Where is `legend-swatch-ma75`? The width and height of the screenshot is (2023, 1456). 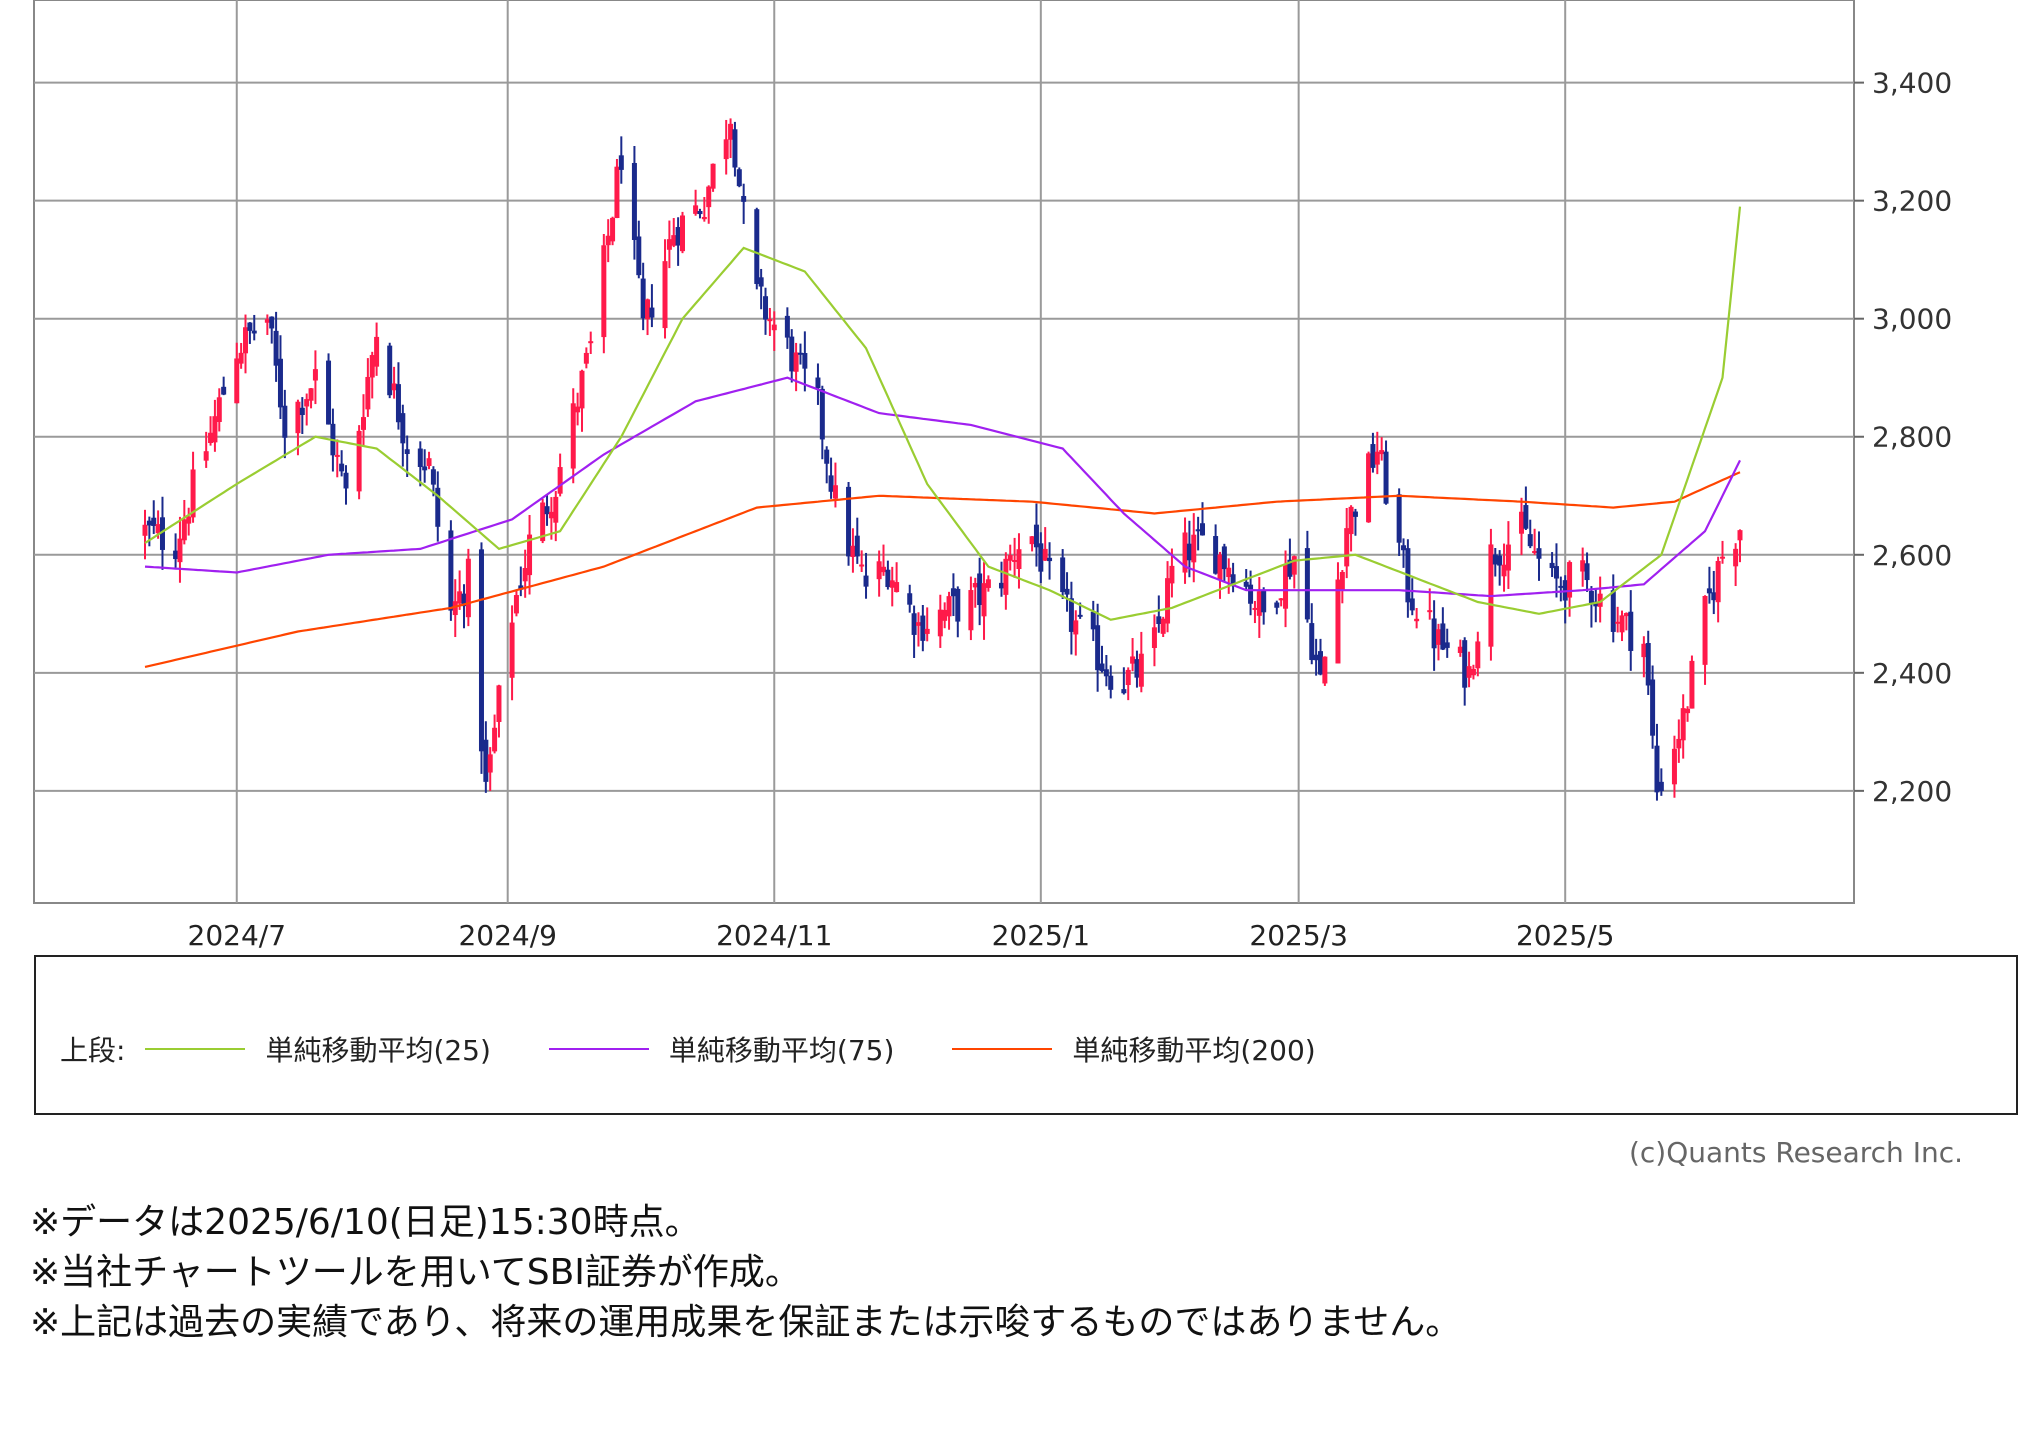
legend-swatch-ma75 is located at coordinates (598, 1049).